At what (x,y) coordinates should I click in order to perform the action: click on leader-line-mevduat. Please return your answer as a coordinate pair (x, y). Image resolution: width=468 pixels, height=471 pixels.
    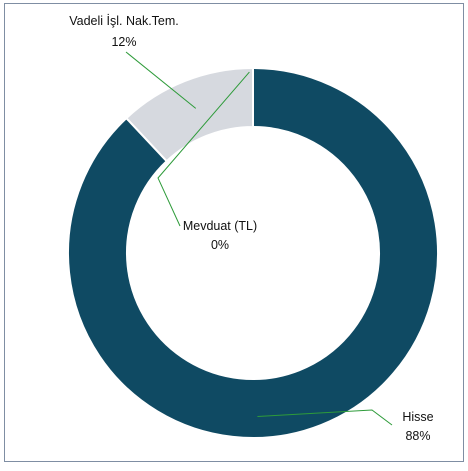
    Looking at the image, I should click on (203, 149).